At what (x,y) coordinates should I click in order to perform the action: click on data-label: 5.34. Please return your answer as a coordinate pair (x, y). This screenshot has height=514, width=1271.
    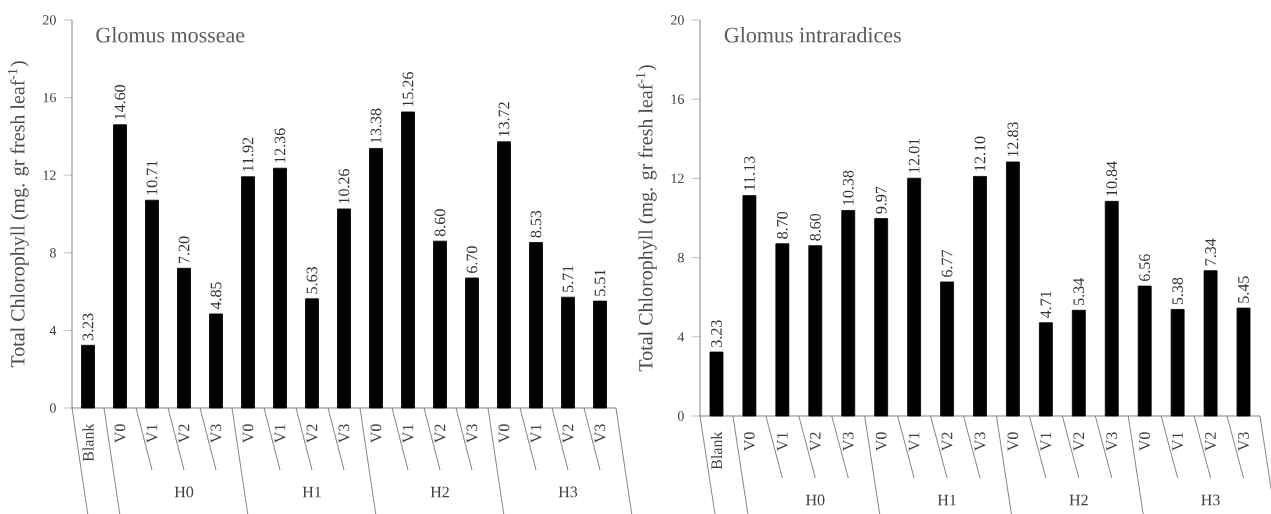
    Looking at the image, I should click on (1079, 291).